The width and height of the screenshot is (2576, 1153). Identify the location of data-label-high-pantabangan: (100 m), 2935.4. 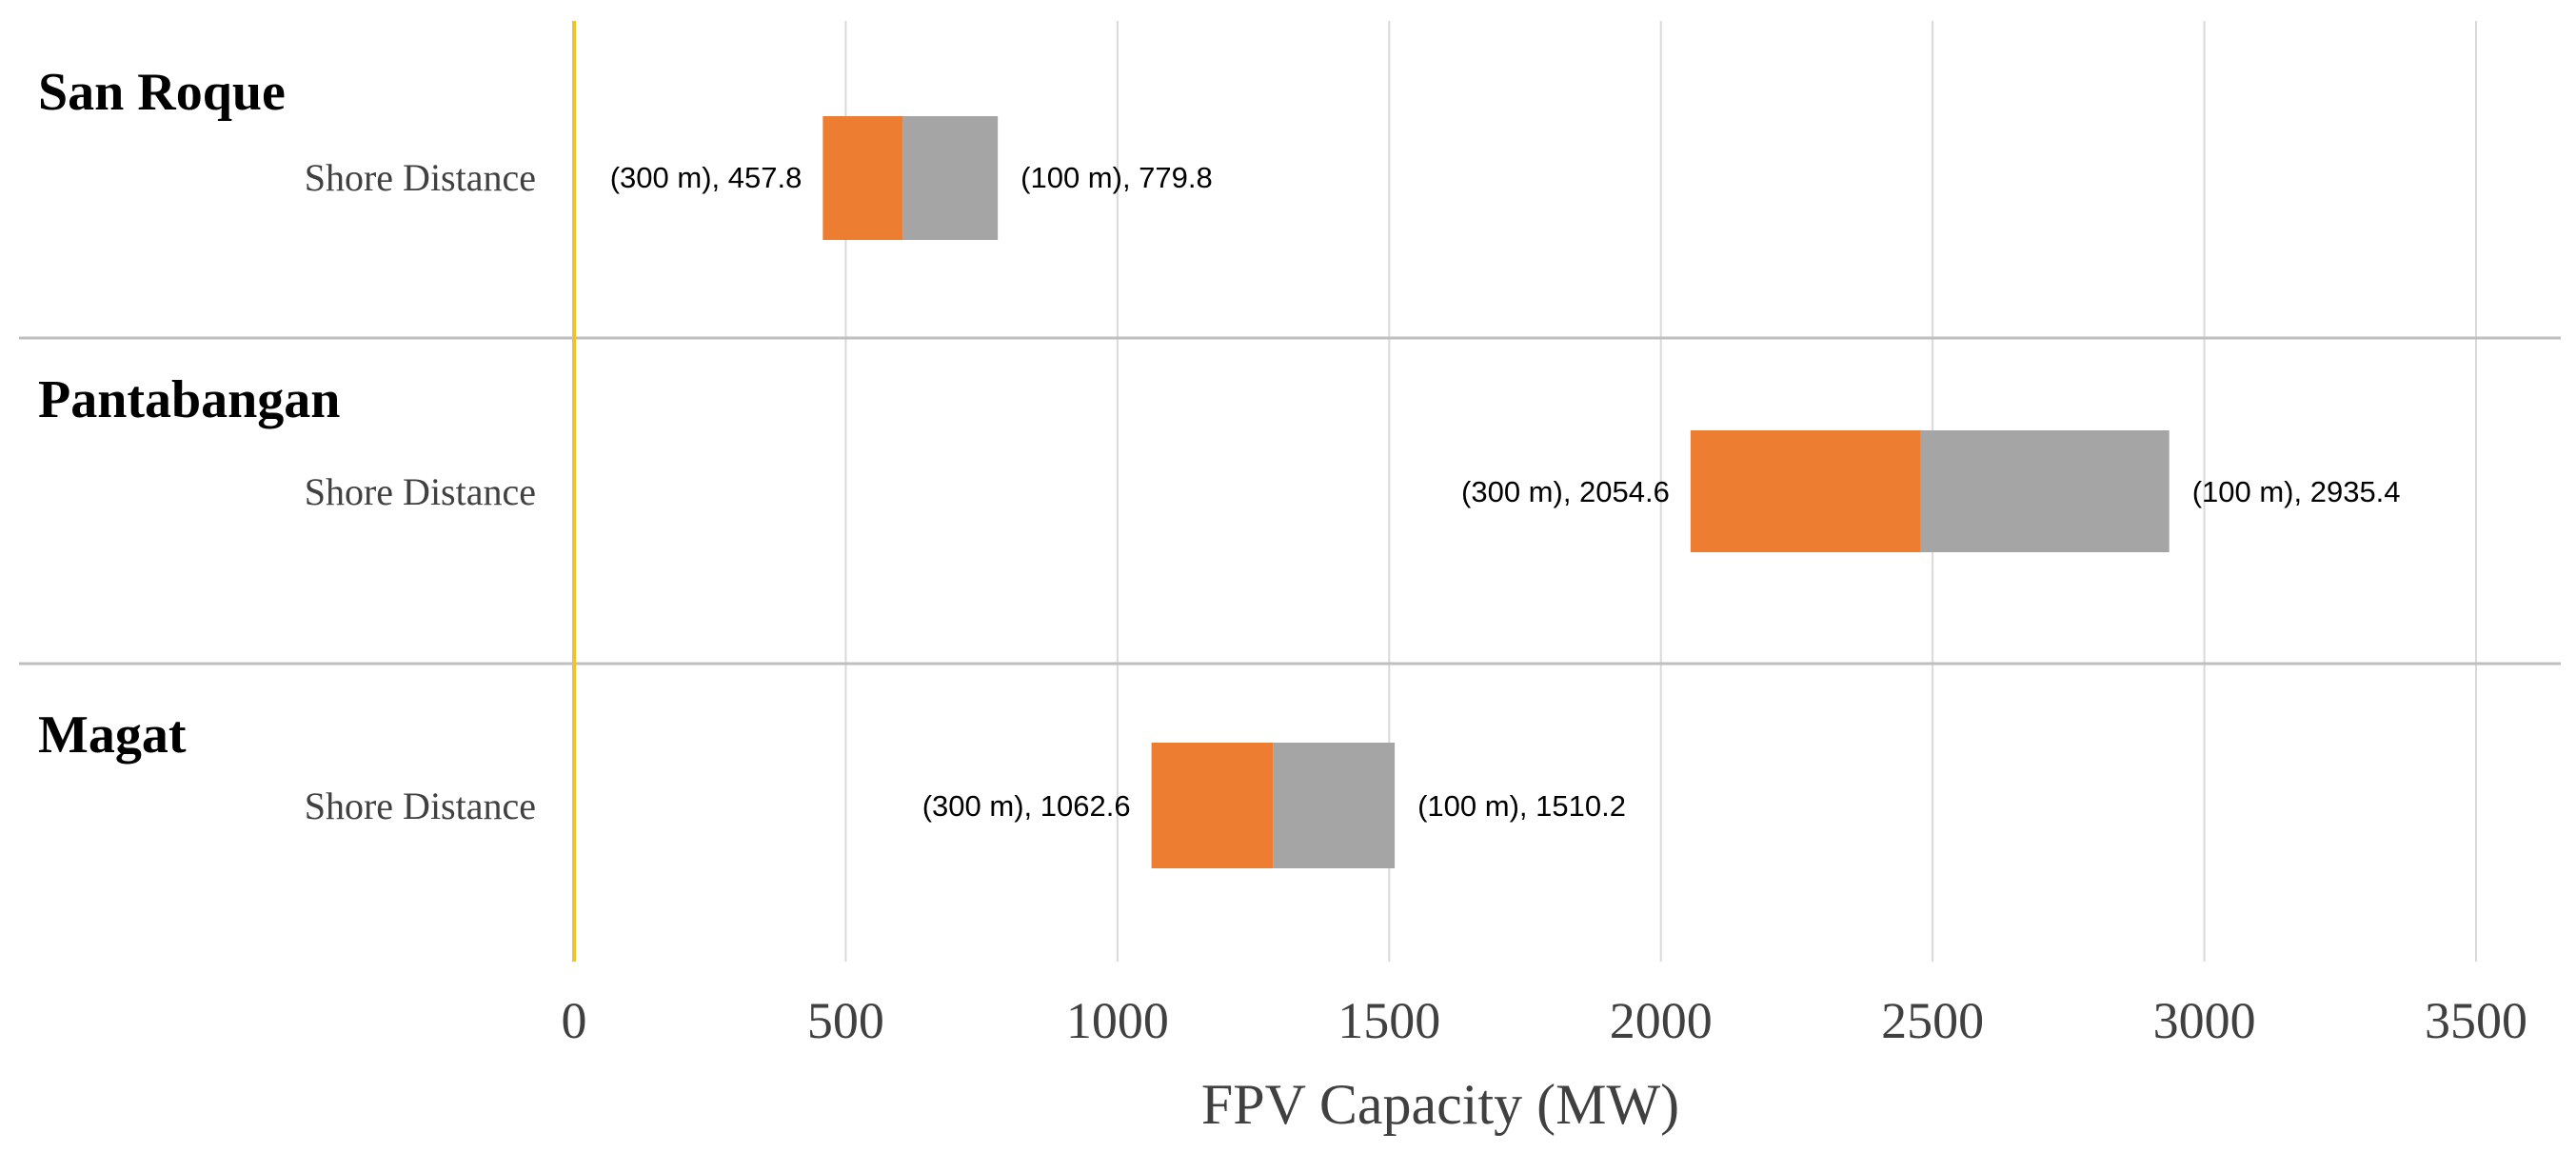
(2296, 491).